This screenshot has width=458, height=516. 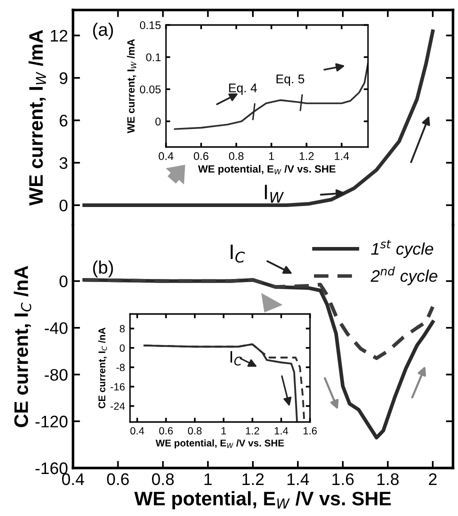 I want to click on y-tick-label: -16, so click(x=117, y=387).